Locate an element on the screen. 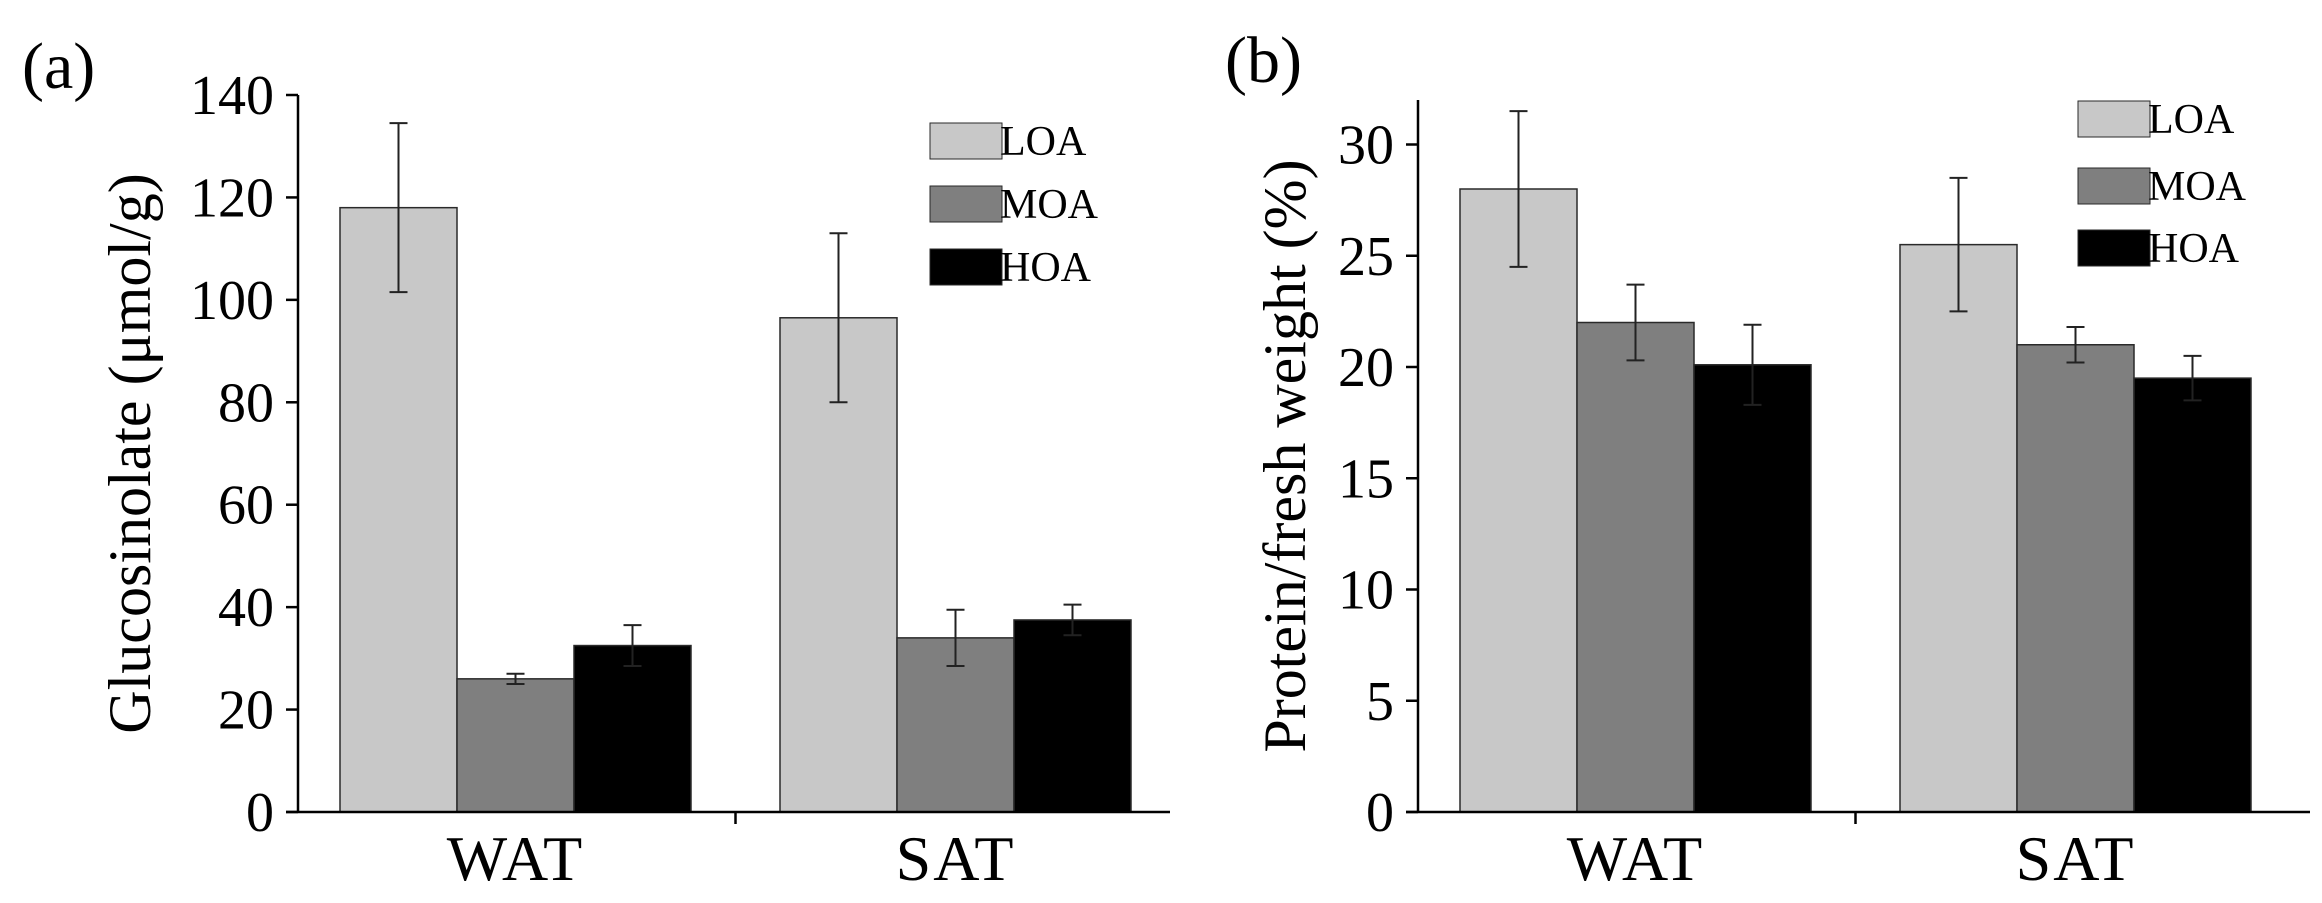 This screenshot has width=2322, height=903. y-tick-label: 60 is located at coordinates (246, 506).